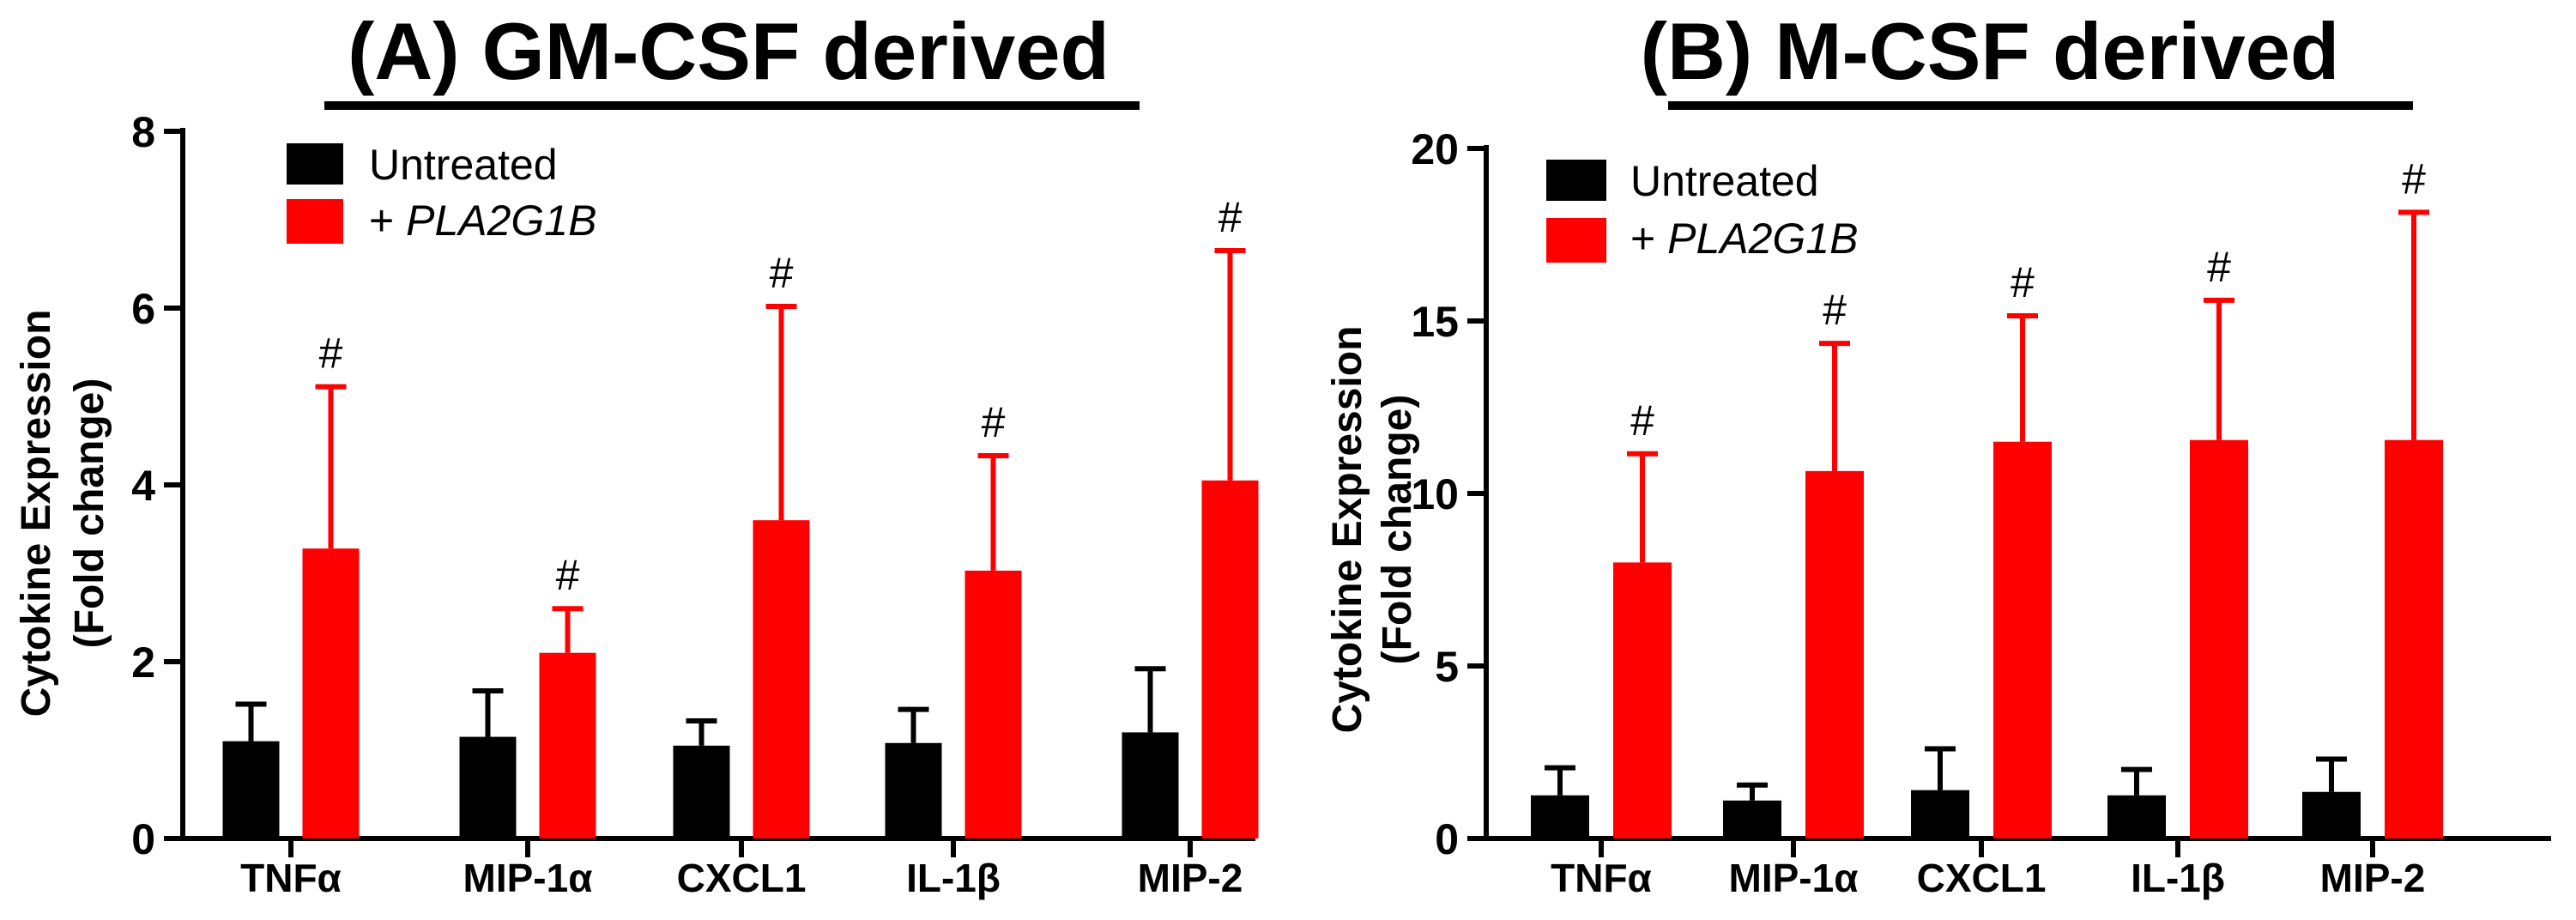  I want to click on panel-b-y-tick-label: 15, so click(1435, 322).